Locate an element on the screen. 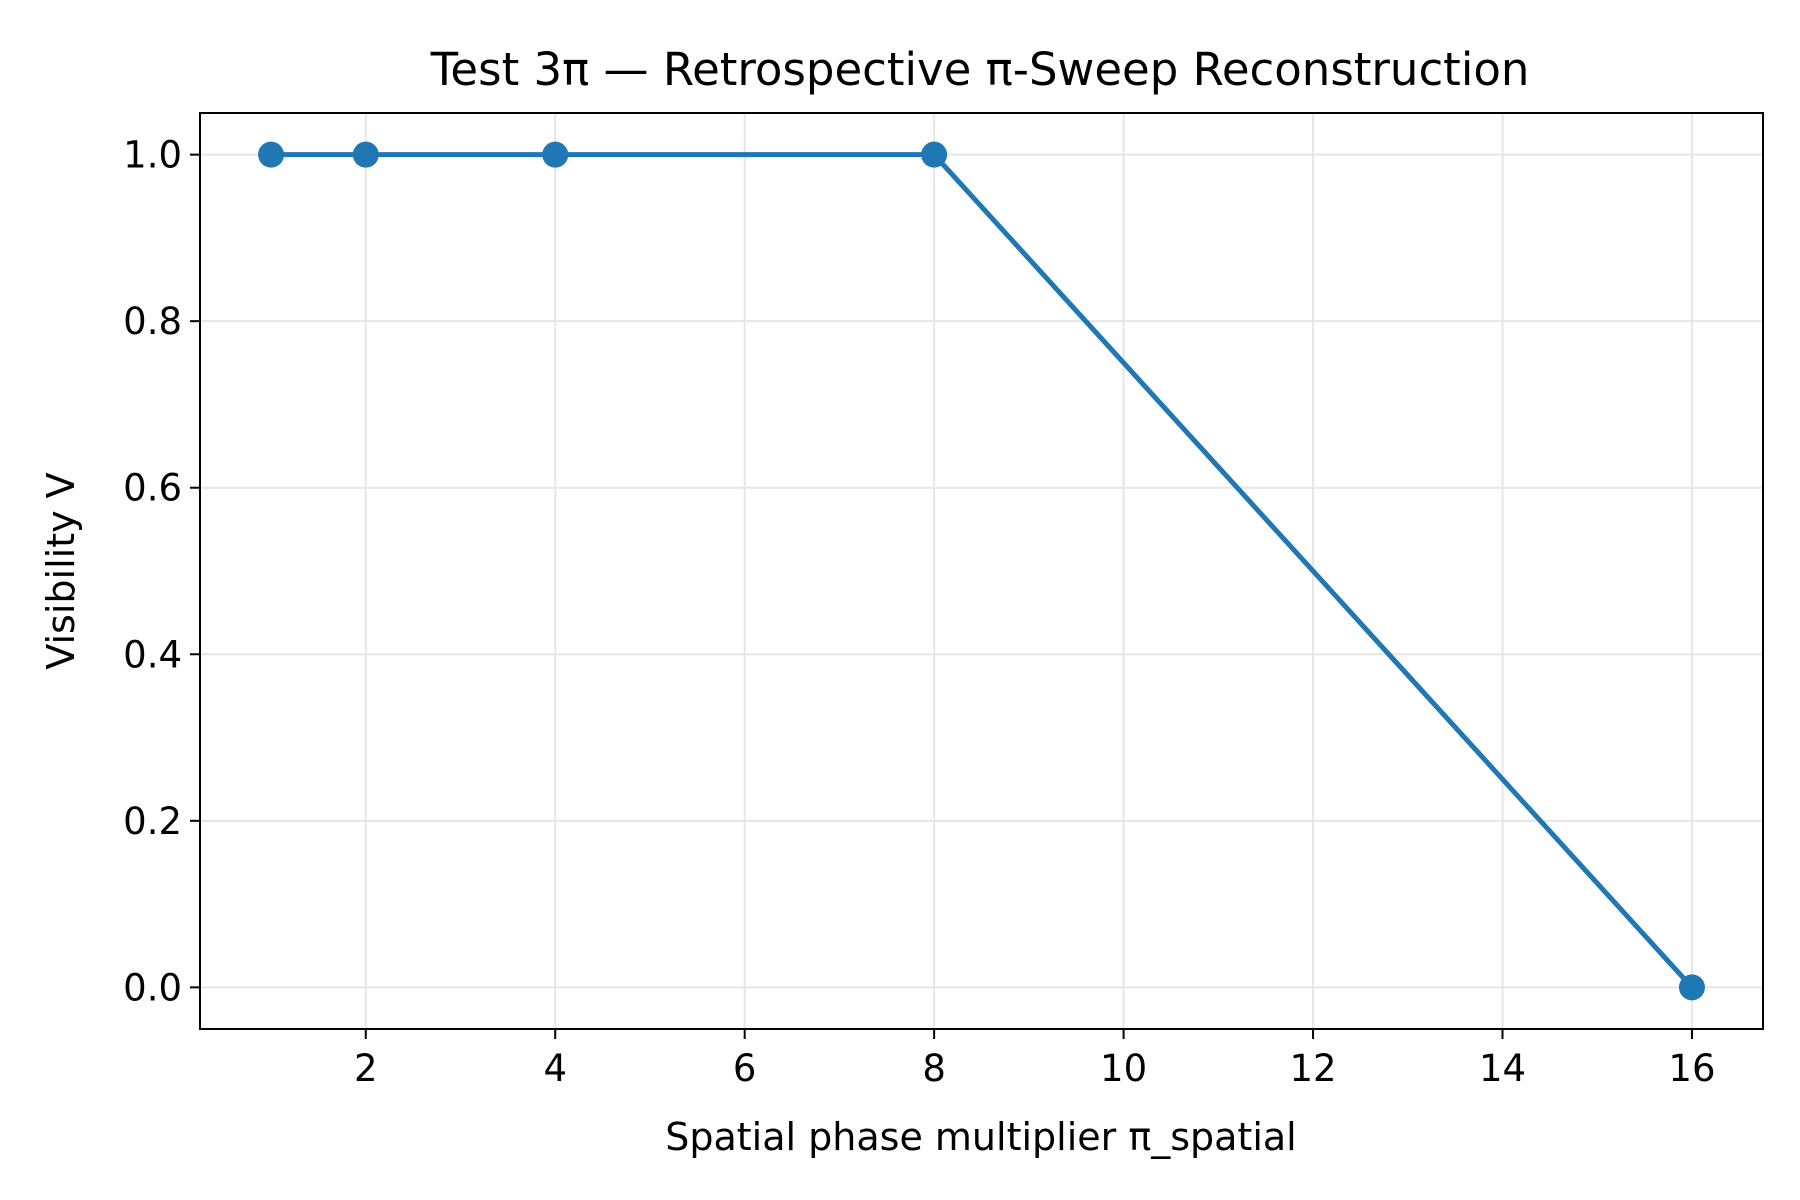 The height and width of the screenshot is (1200, 1800). x-tick-label: 8 is located at coordinates (934, 1068).